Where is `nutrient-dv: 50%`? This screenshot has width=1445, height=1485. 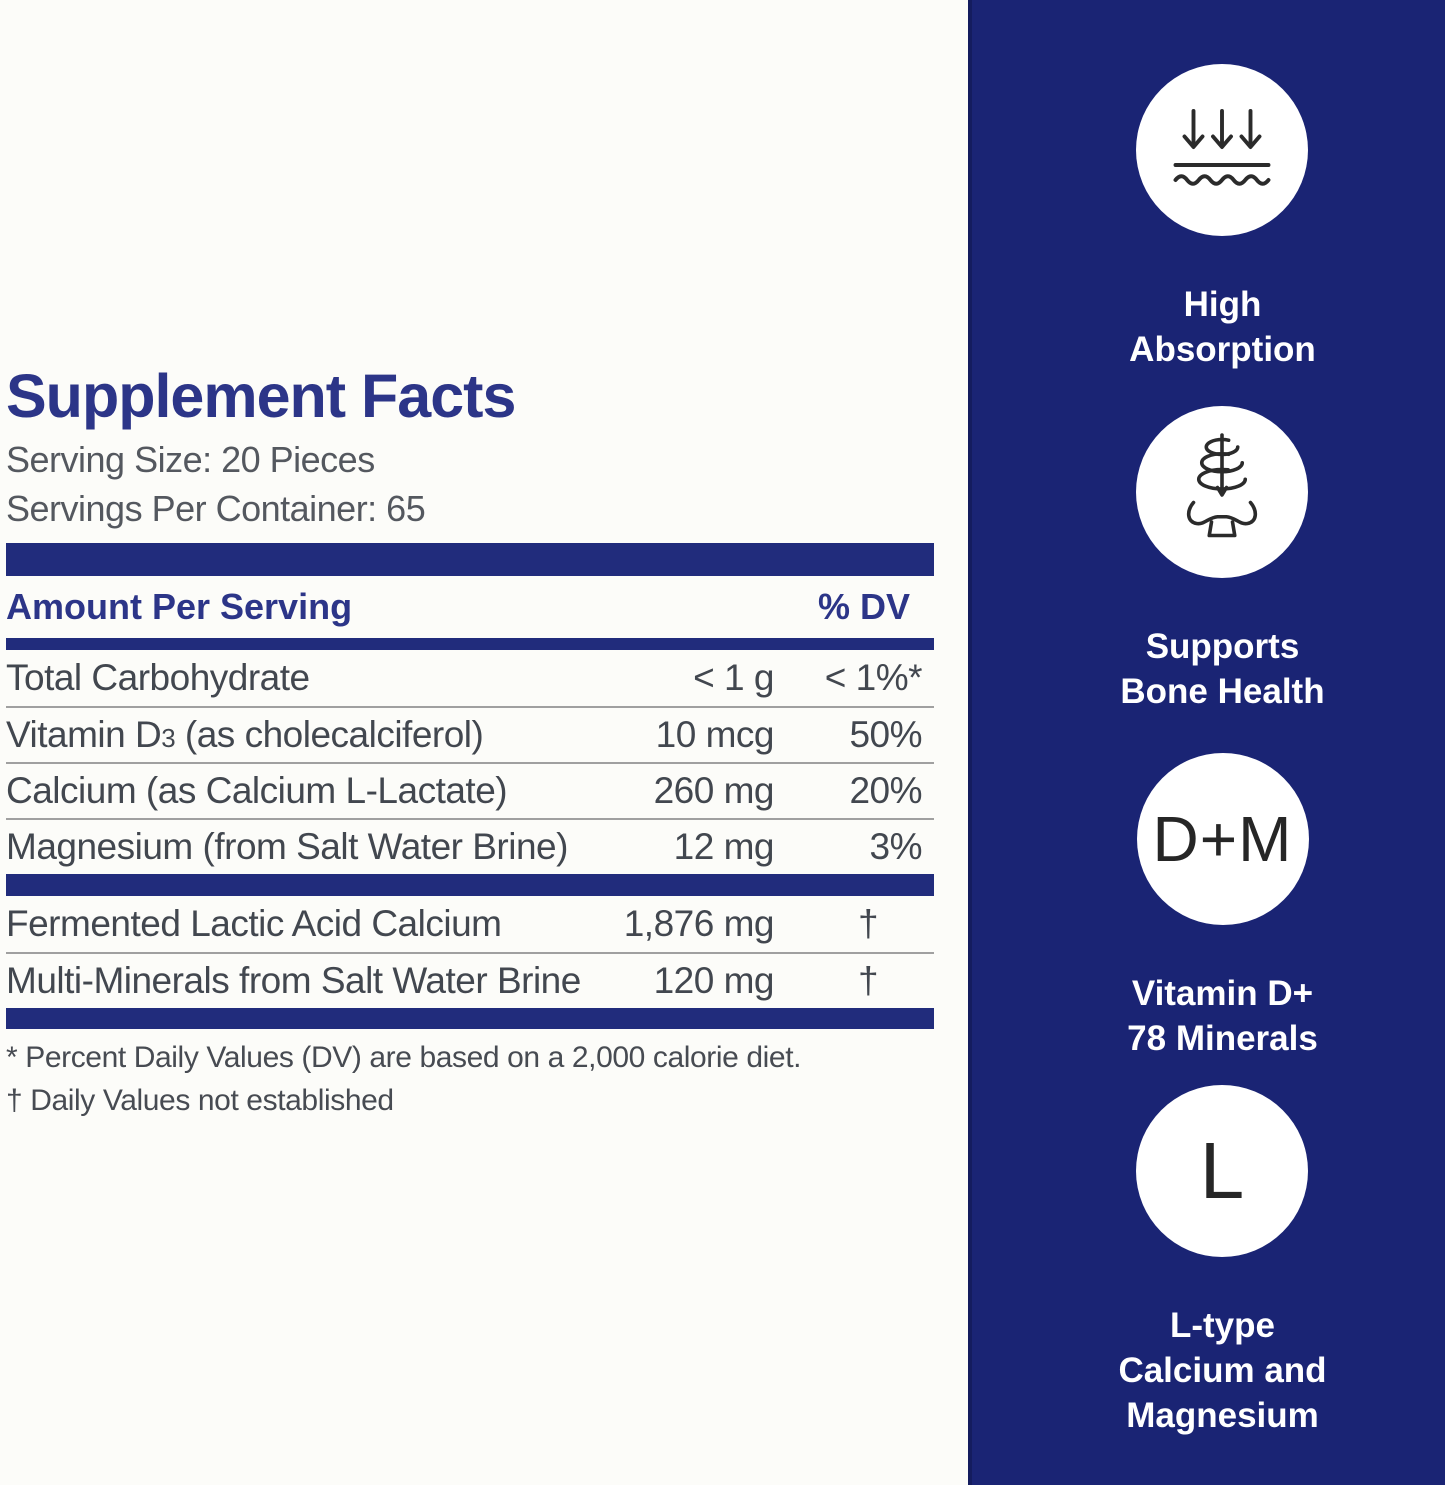 nutrient-dv: 50% is located at coordinates (885, 734).